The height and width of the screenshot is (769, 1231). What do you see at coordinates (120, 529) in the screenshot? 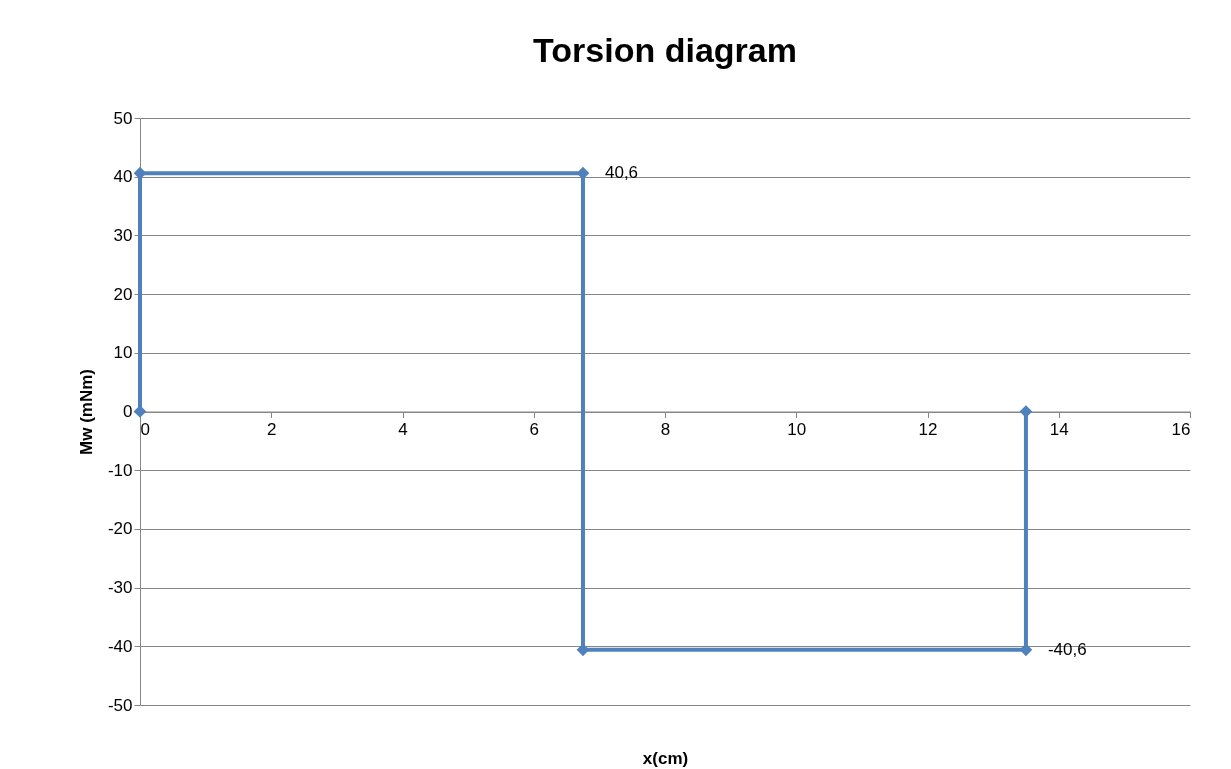
I see `y-tick-label: -20` at bounding box center [120, 529].